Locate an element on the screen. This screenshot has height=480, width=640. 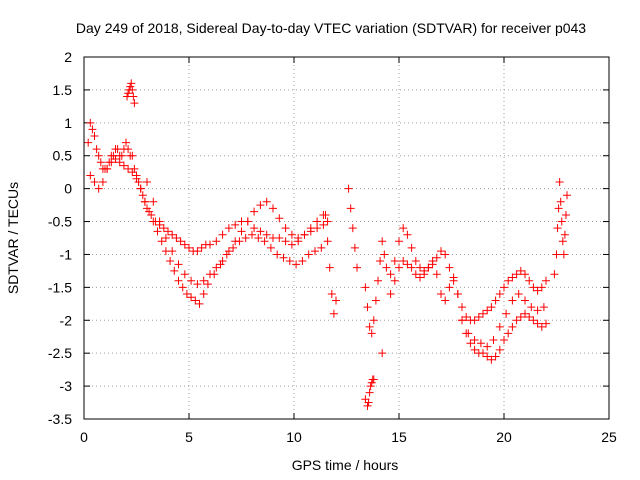
y-tick-label: 1.5 is located at coordinates (63, 90).